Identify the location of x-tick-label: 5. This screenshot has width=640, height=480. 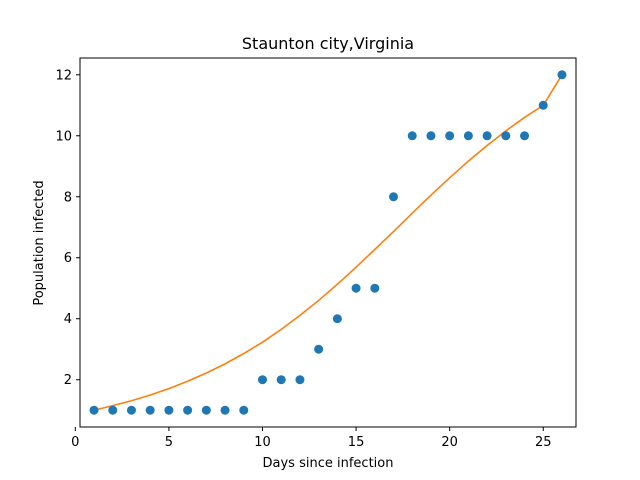
(169, 442).